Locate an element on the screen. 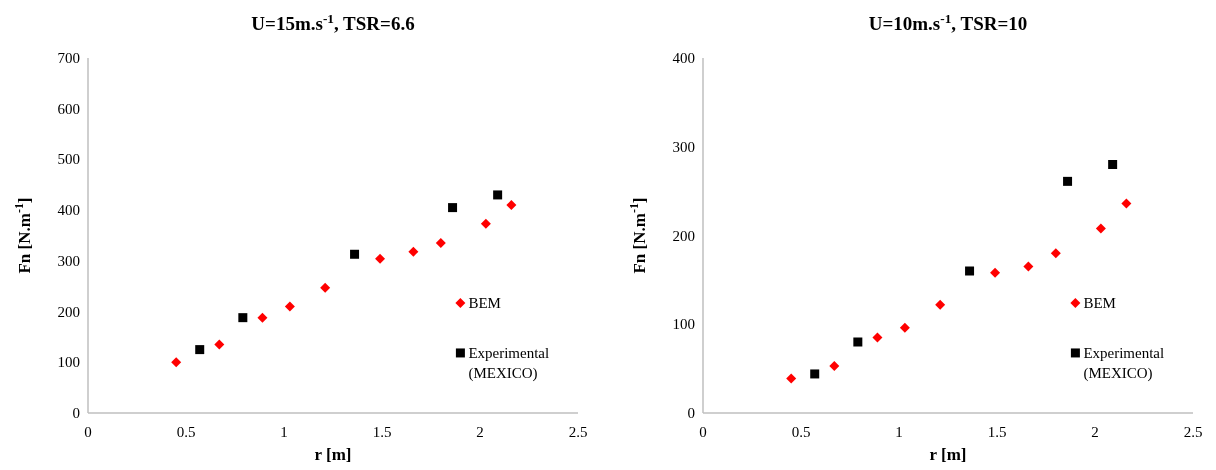 The height and width of the screenshot is (470, 1216). y-tick-label: 700 is located at coordinates (68, 58).